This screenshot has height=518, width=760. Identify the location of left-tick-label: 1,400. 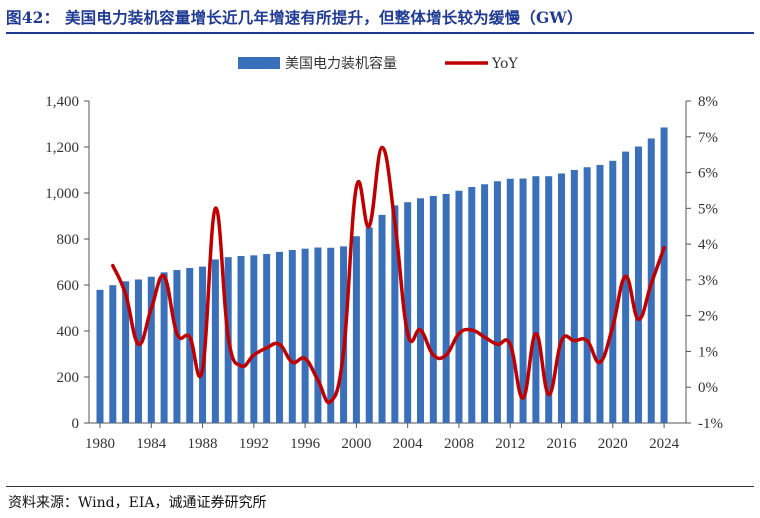
(62, 102).